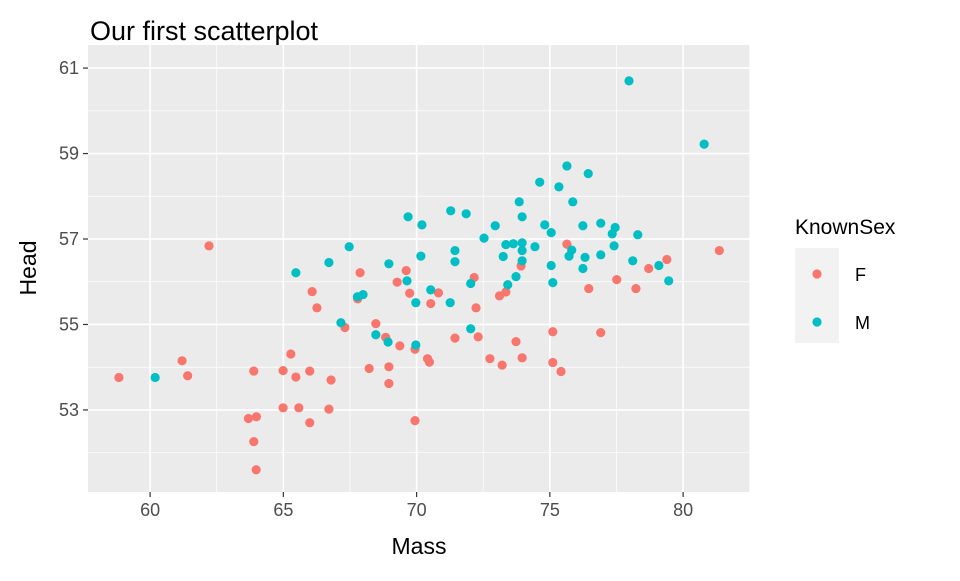  Describe the element at coordinates (150, 510) in the screenshot. I see `x-tick-label: 60` at that location.